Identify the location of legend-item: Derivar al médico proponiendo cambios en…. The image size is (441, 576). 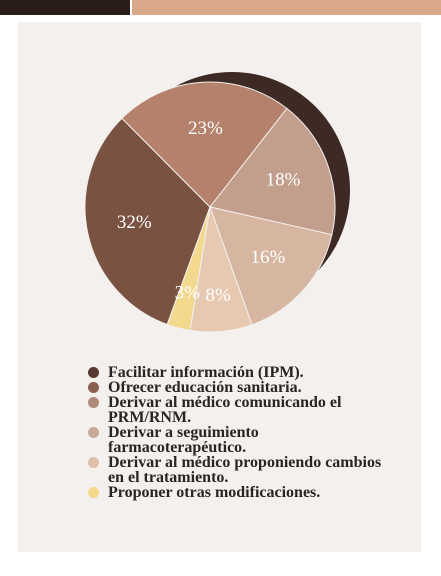
(238, 470).